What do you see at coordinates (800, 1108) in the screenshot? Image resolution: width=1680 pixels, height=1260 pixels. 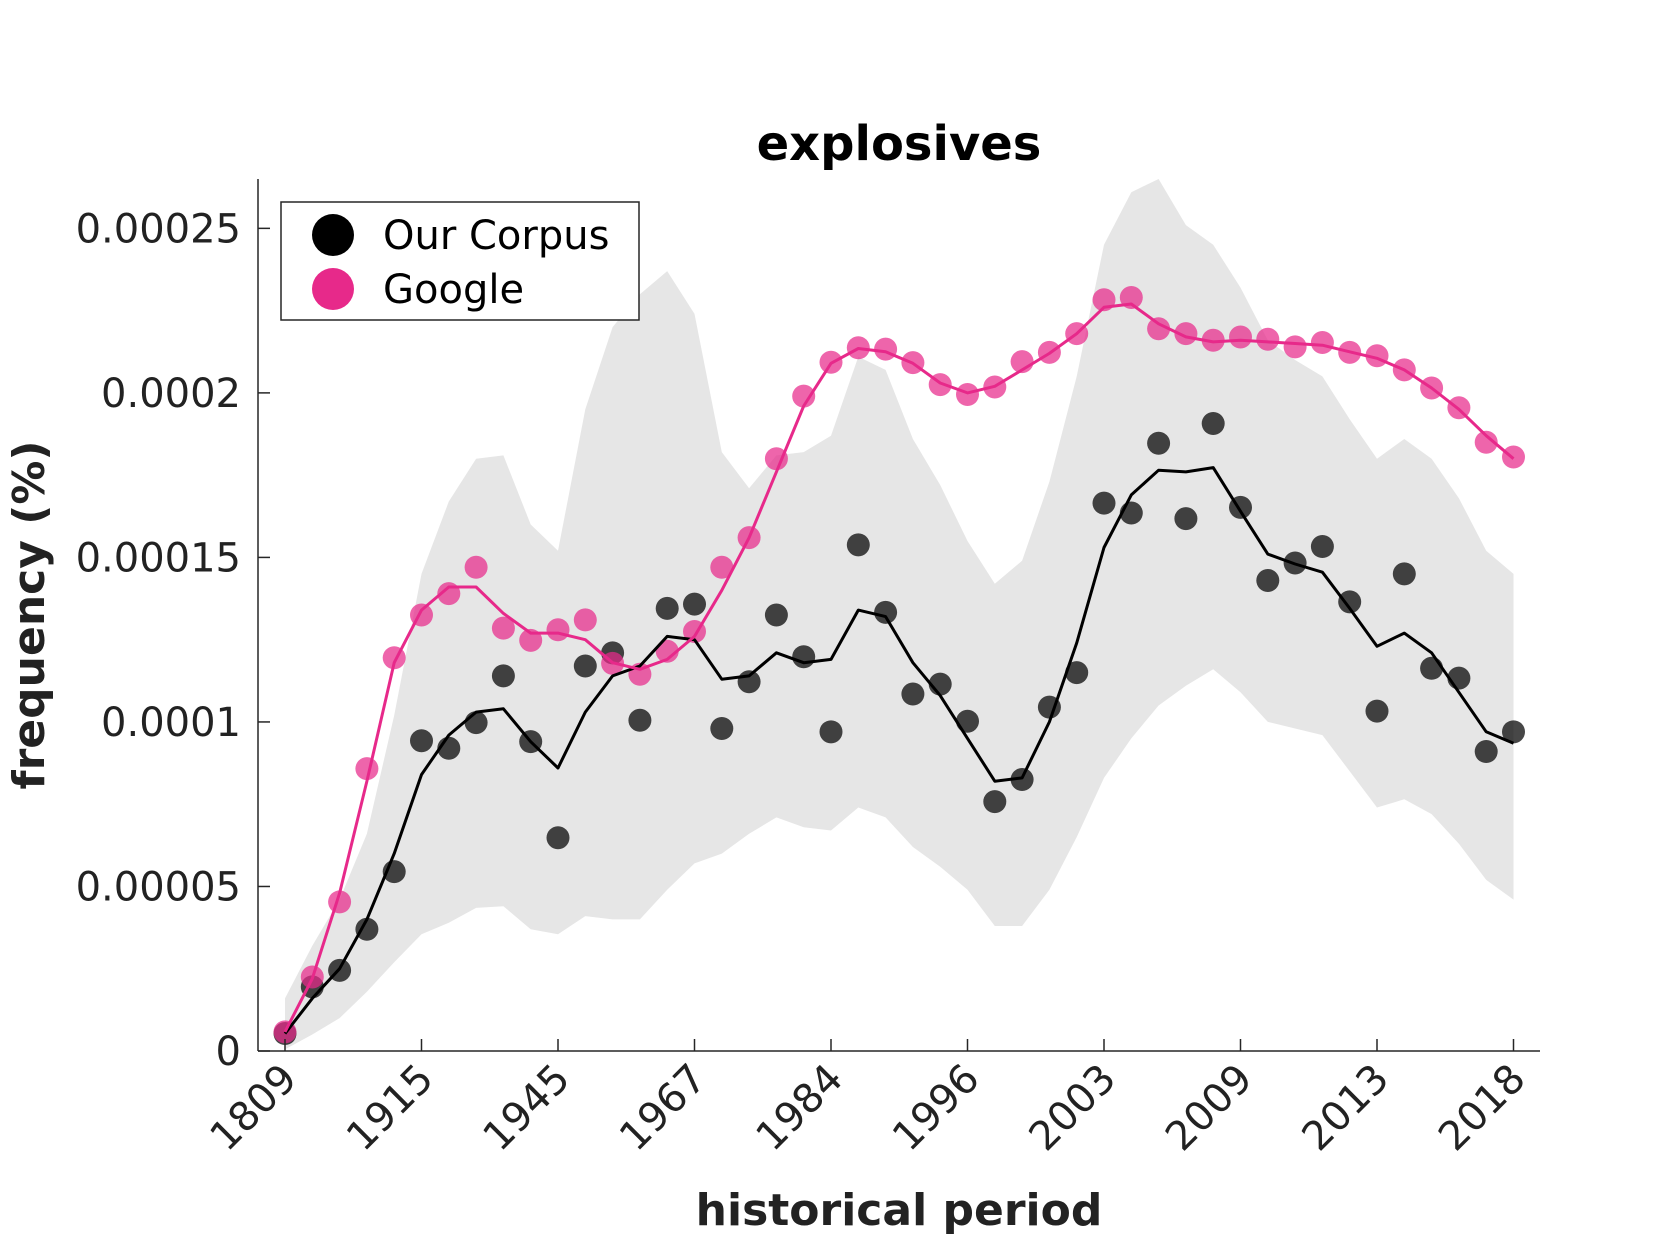 I see `x-tick-label: 1984` at bounding box center [800, 1108].